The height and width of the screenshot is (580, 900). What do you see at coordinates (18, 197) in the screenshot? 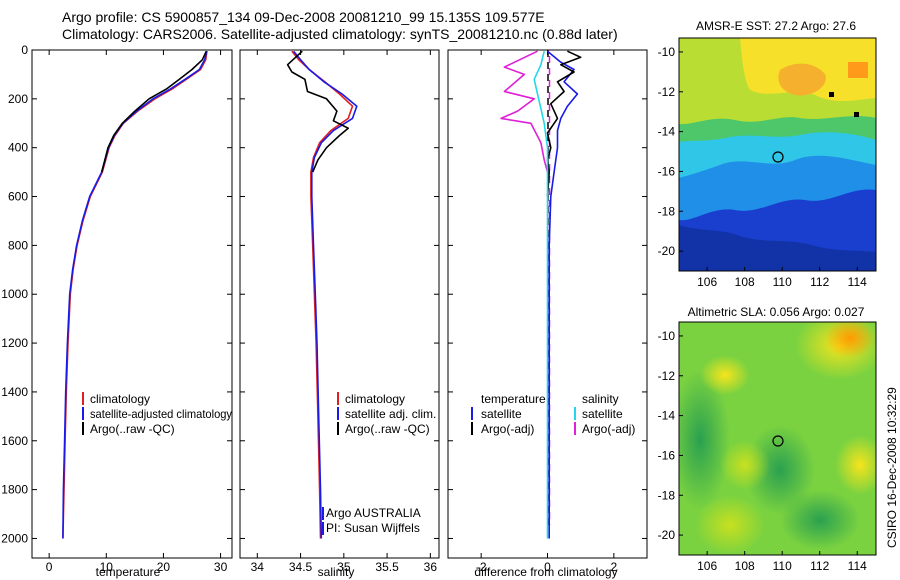
I see `y-tick-label: 600` at bounding box center [18, 197].